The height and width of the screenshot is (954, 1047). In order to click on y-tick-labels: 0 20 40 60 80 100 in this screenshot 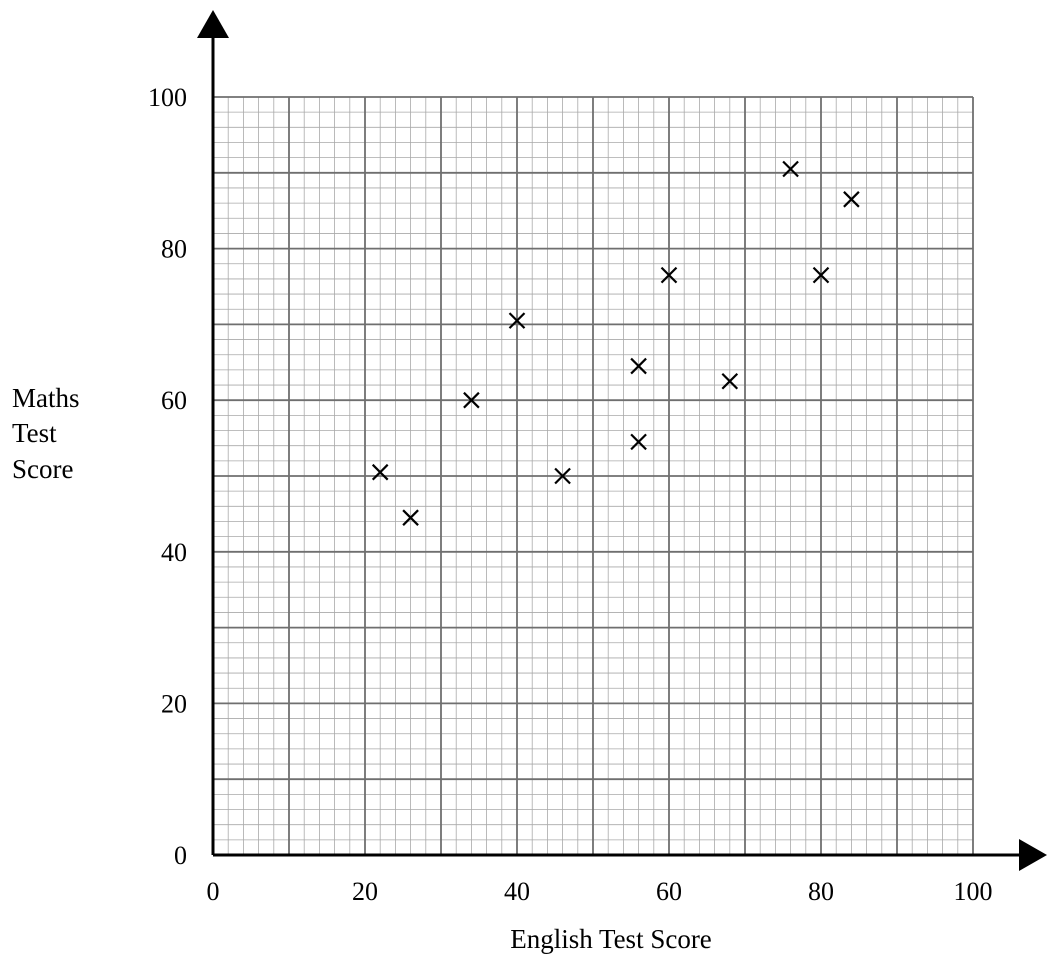, I will do `click(167, 476)`.